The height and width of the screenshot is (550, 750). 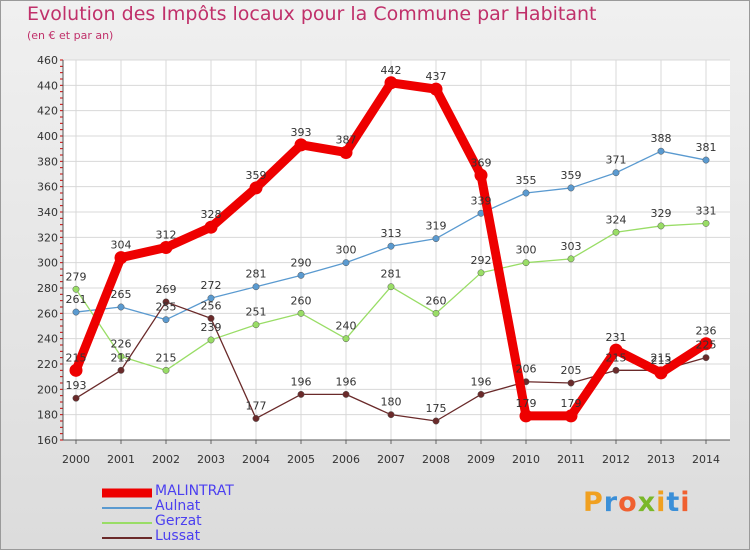 I want to click on data-label-malintrat: 369, so click(x=481, y=162).